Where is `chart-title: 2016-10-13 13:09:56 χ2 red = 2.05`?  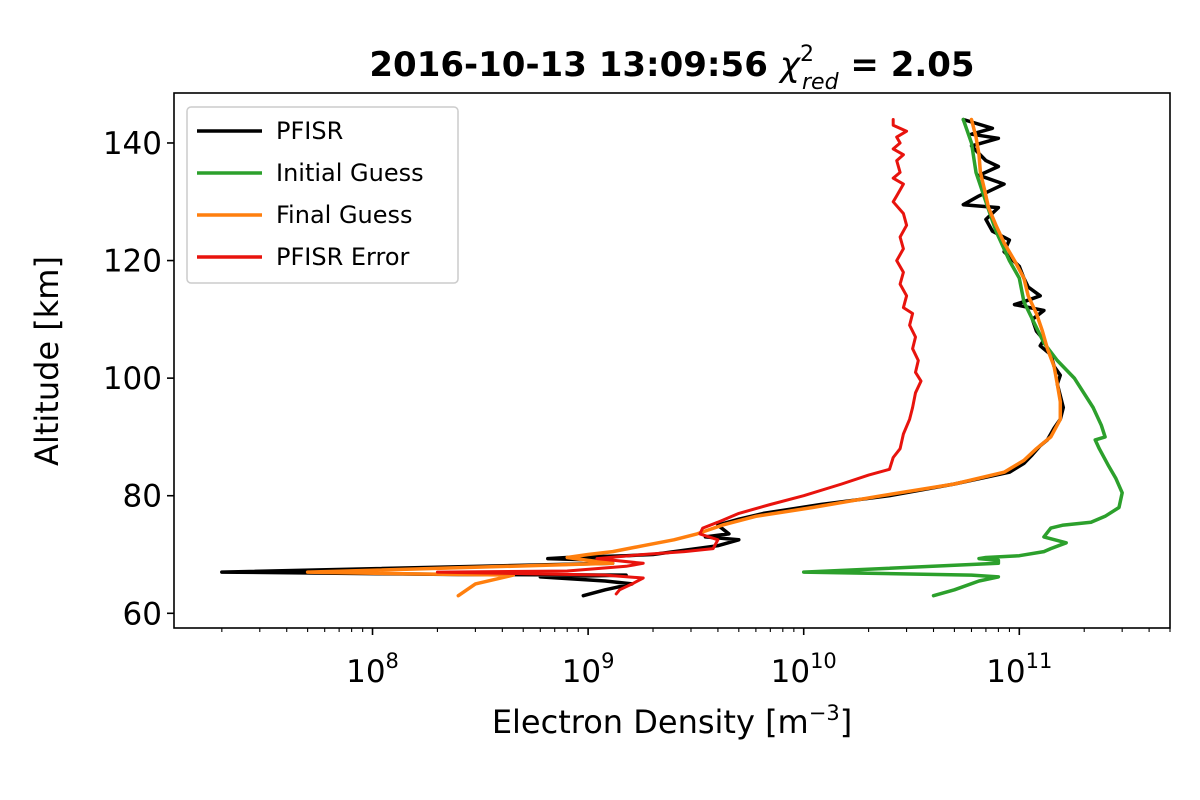 chart-title: 2016-10-13 13:09:56 χ2 red = 2.05 is located at coordinates (671, 68).